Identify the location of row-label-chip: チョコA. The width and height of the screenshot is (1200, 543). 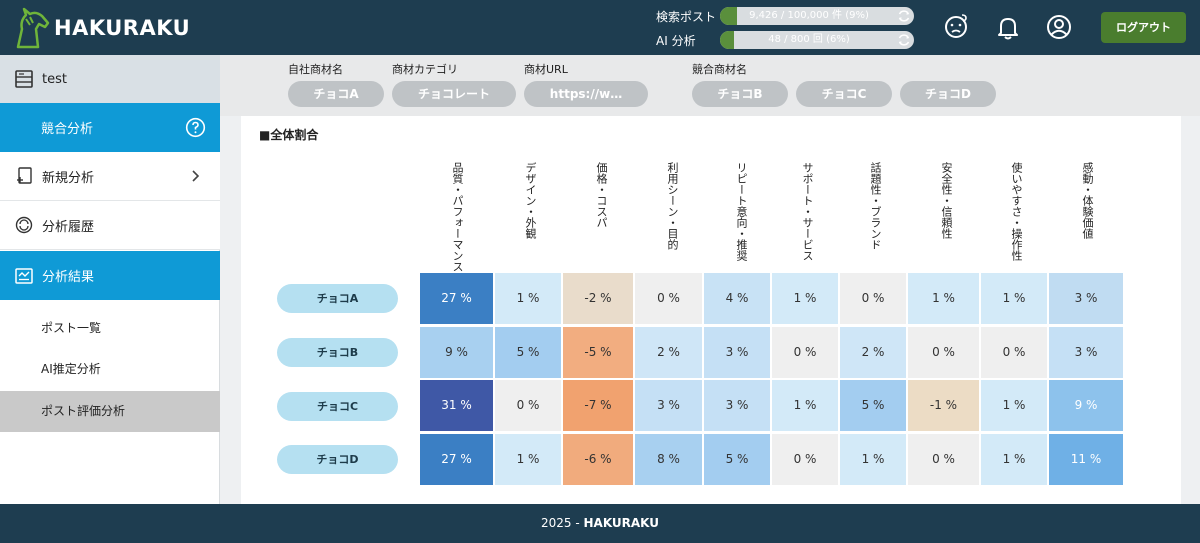
(337, 298).